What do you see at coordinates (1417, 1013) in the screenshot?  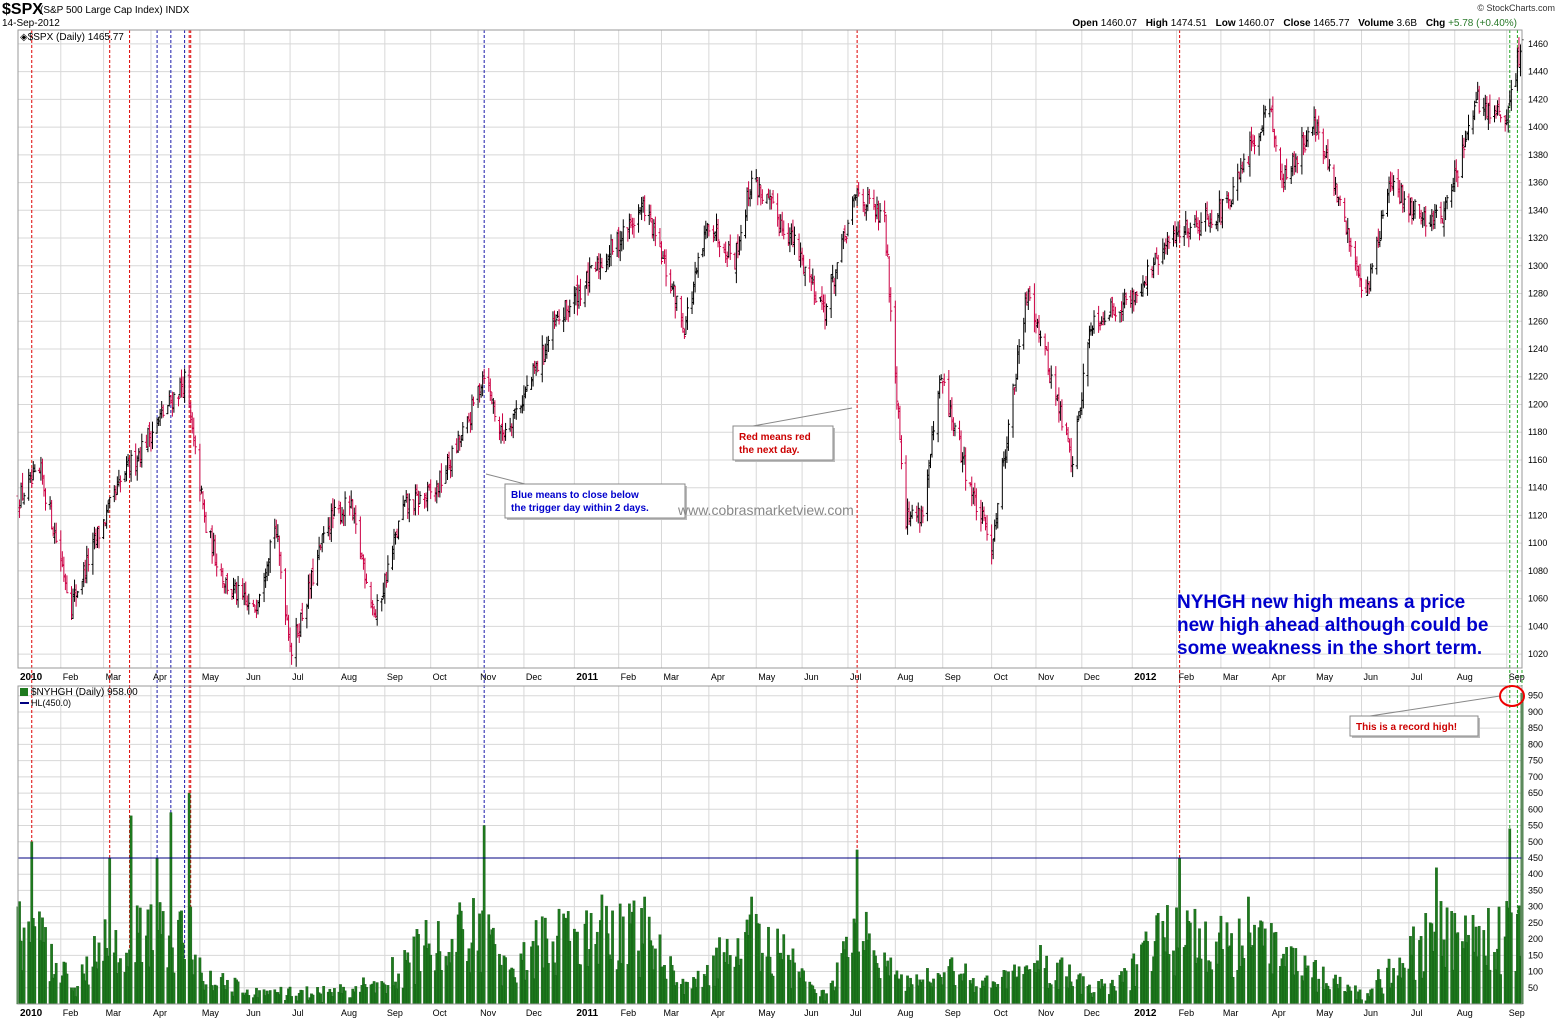 I see `nyhgh-x-tick-label: Jul` at bounding box center [1417, 1013].